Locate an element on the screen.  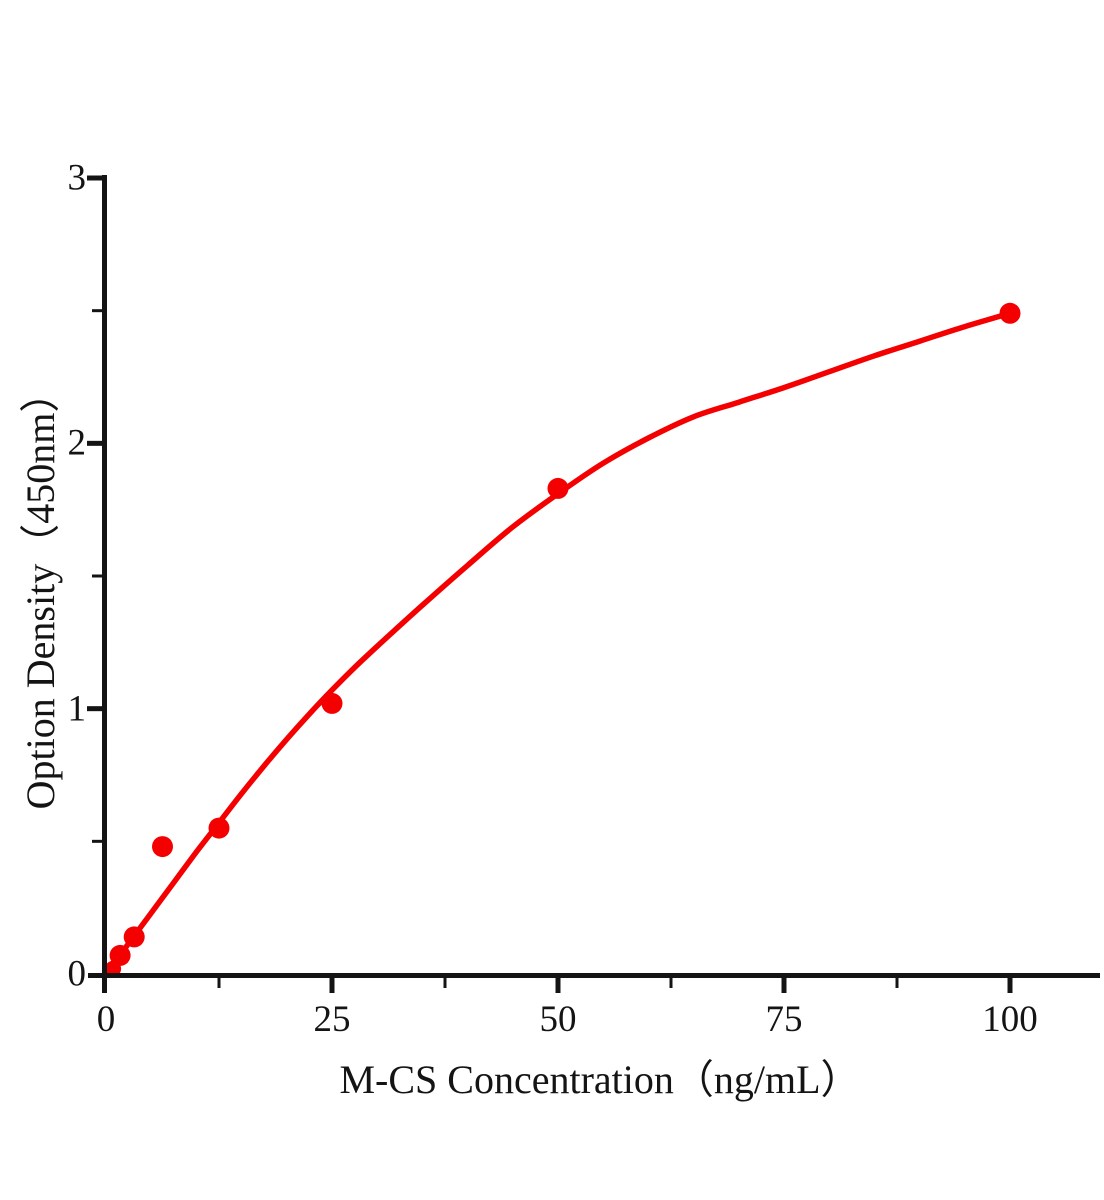
y-tick-label: 2 is located at coordinates (77, 443).